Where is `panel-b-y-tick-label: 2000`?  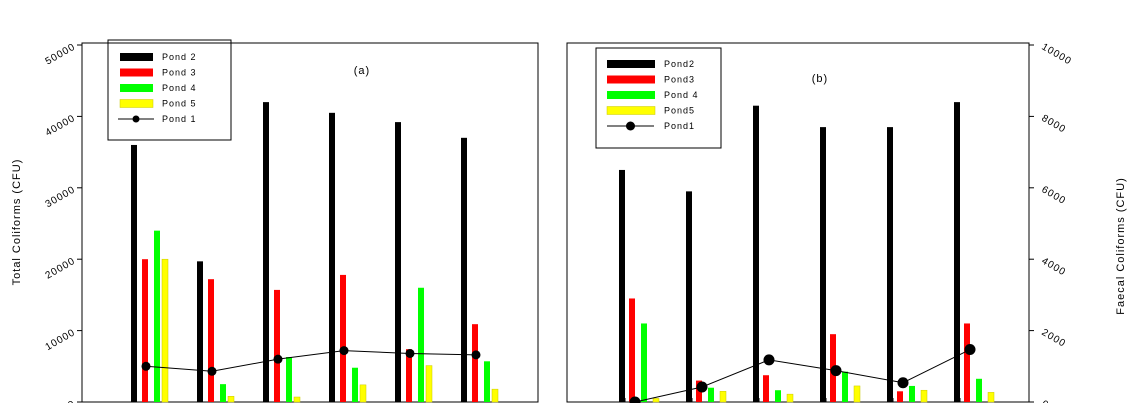 panel-b-y-tick-label: 2000 is located at coordinates (1054, 338).